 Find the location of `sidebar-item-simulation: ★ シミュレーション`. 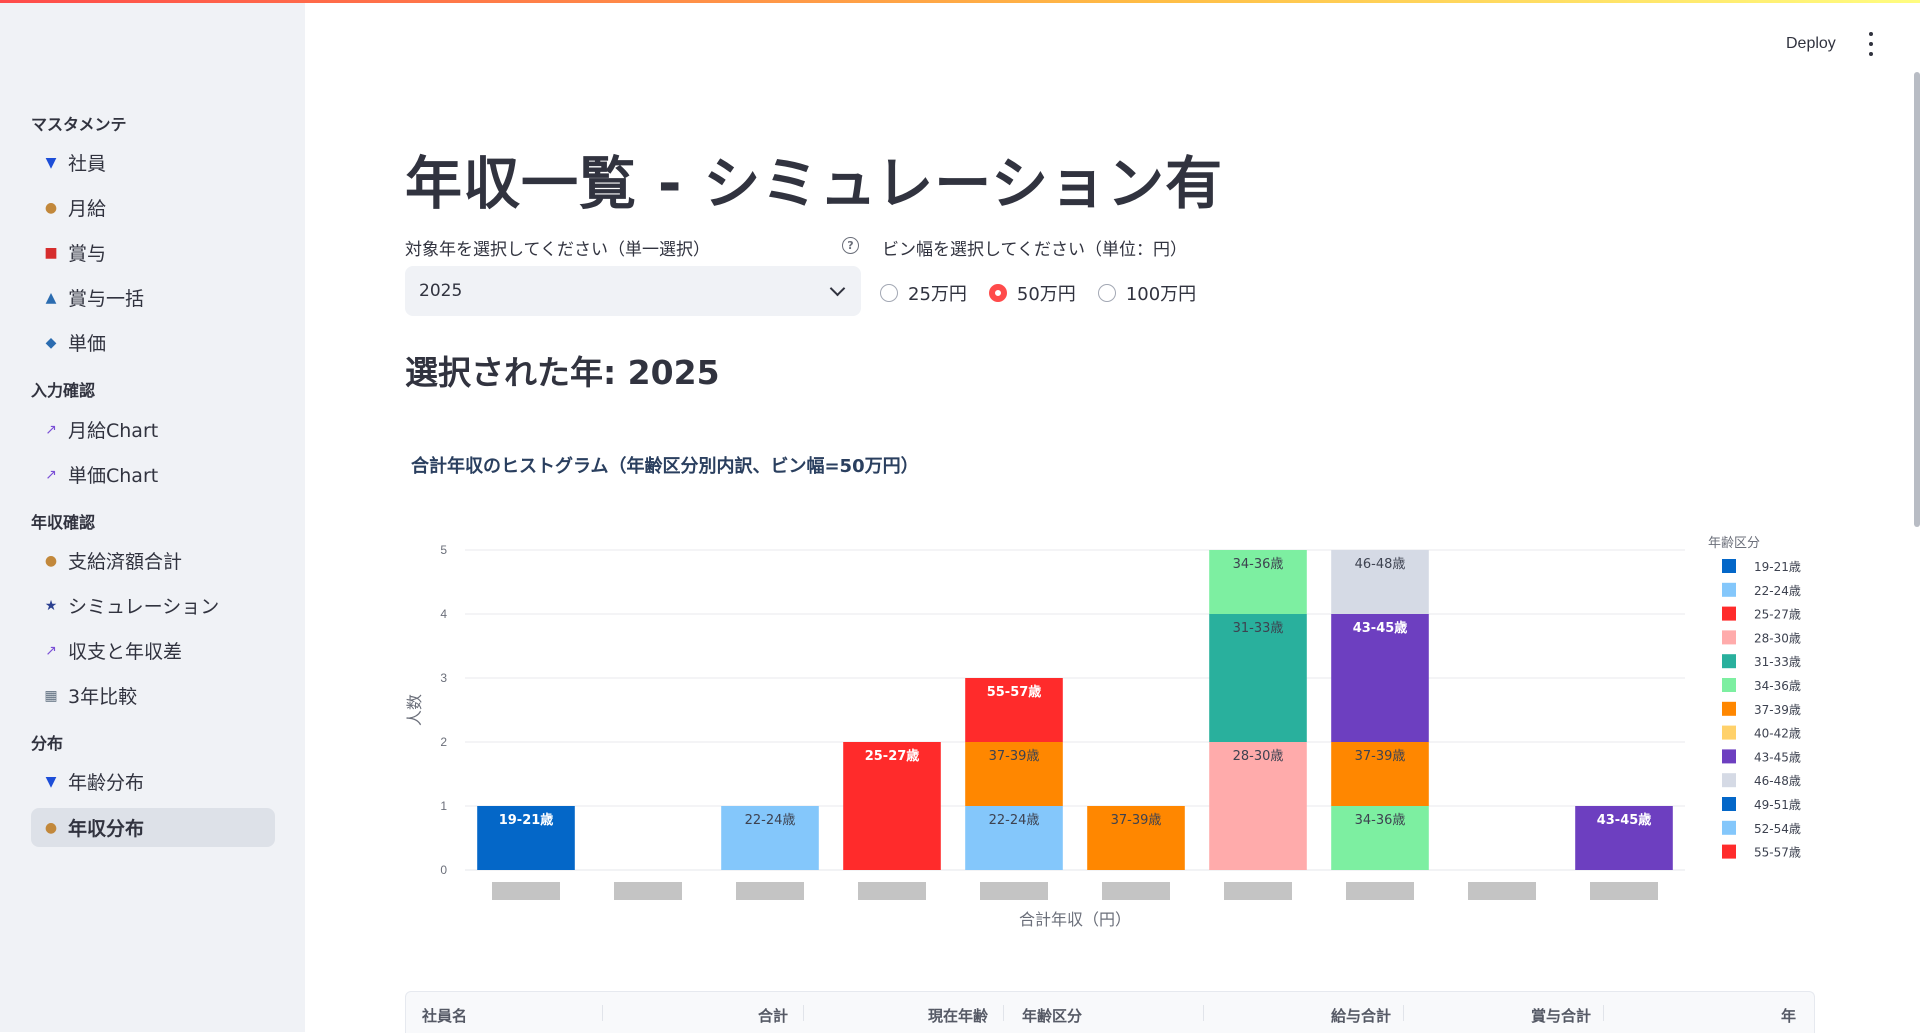

sidebar-item-simulation: ★ シミュレーション is located at coordinates (153, 605).